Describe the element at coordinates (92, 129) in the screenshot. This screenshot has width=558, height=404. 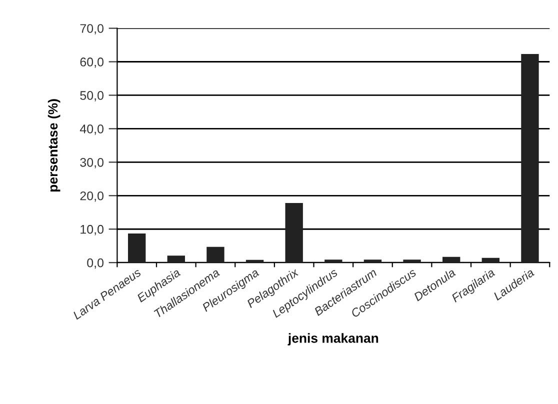
I see `y-tick-label: 40,0` at that location.